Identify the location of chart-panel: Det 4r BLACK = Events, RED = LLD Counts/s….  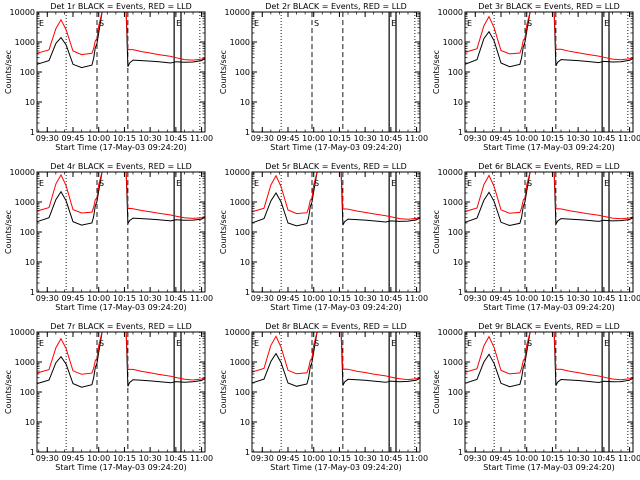
(108, 237).